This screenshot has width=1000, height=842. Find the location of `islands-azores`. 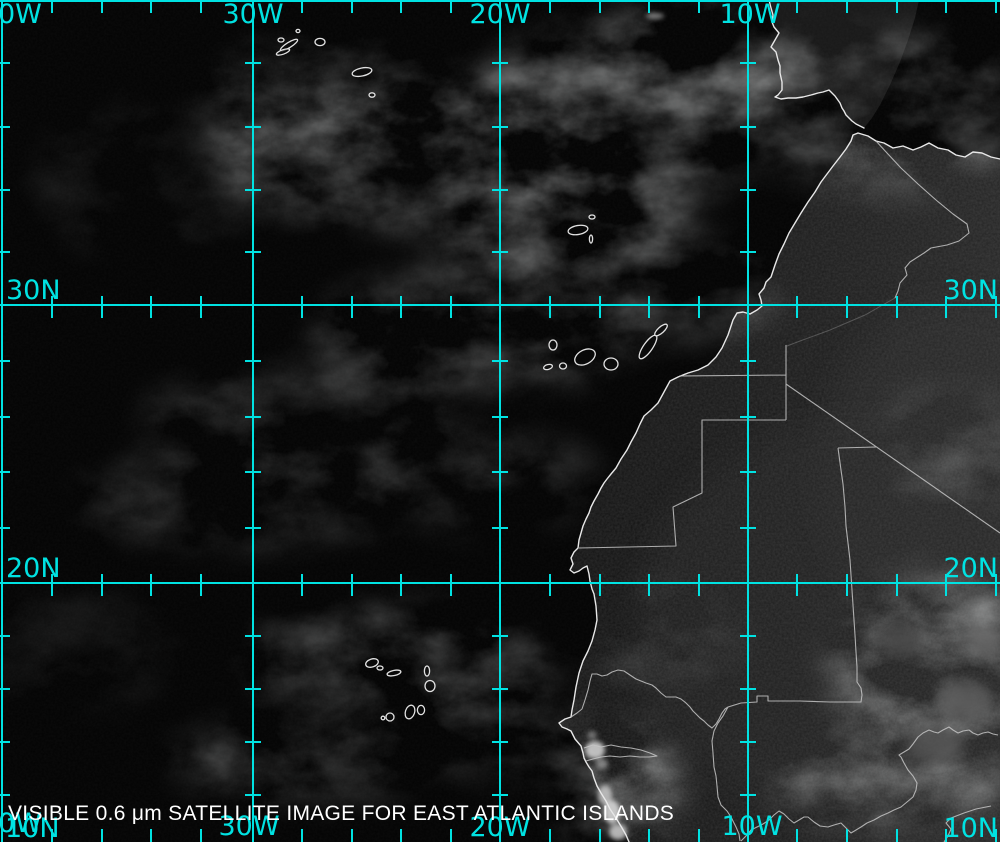

islands-azores is located at coordinates (325, 63).